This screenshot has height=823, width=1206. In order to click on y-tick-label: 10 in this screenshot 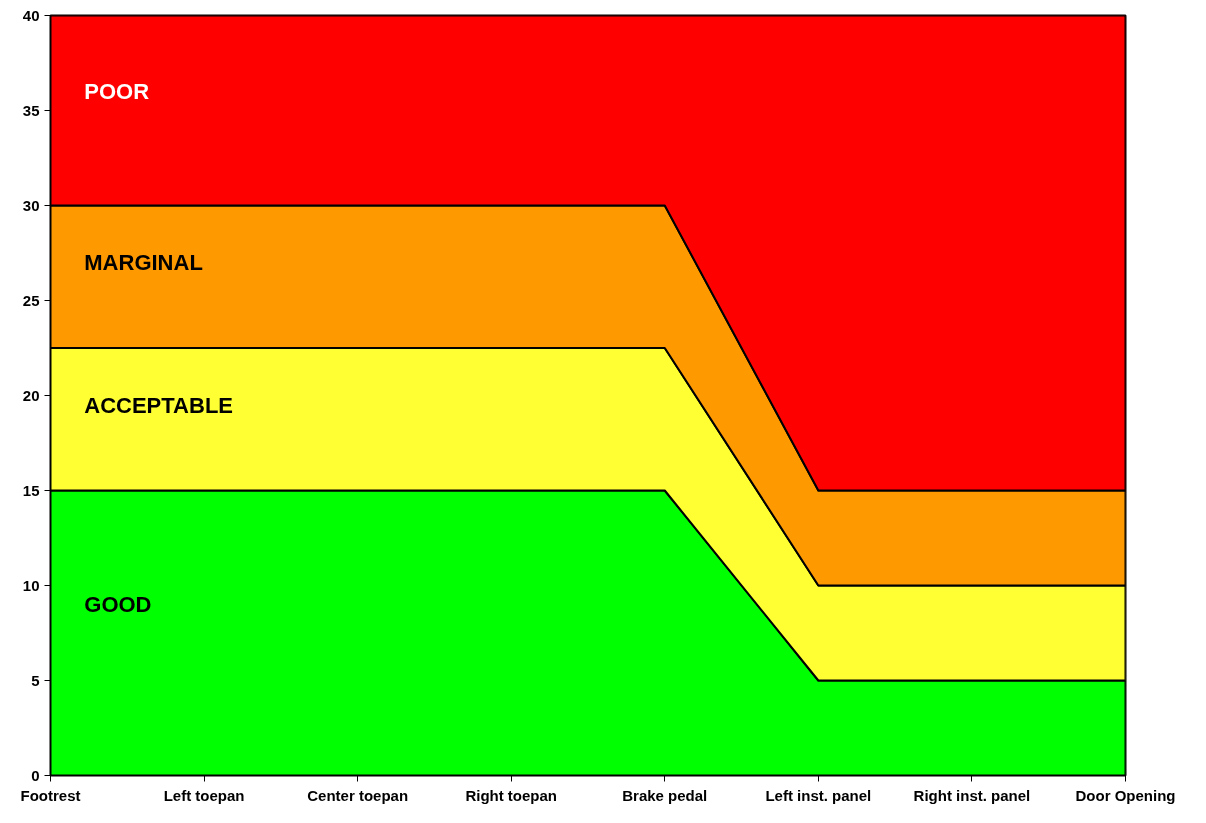, I will do `click(31, 585)`.